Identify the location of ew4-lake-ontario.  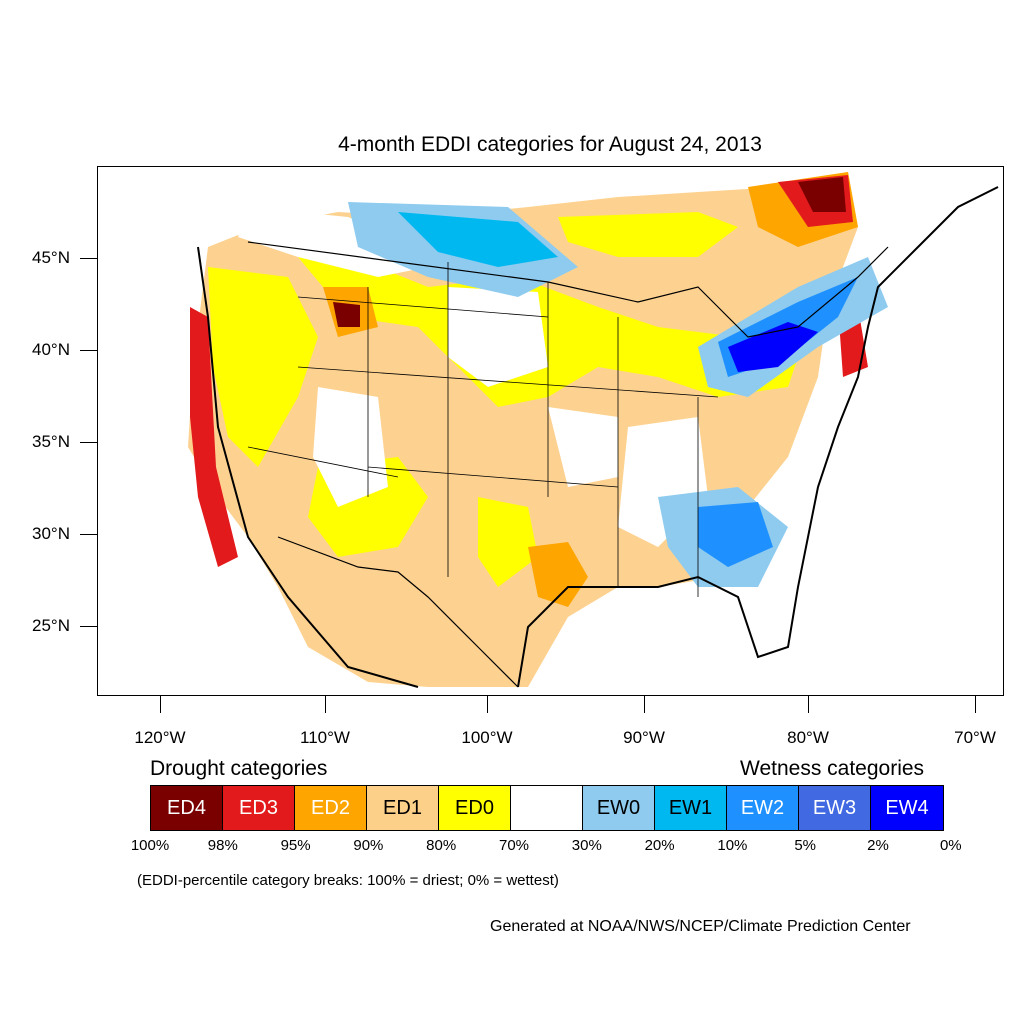
(773, 347).